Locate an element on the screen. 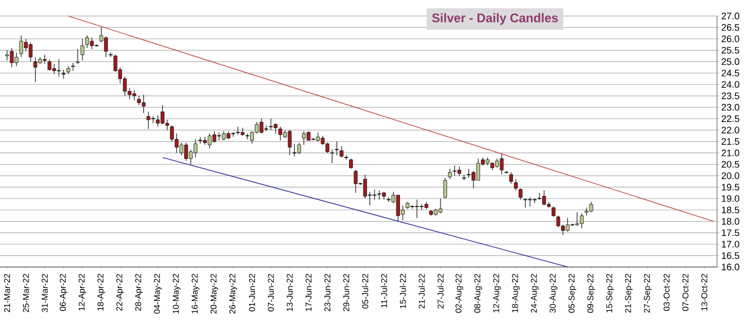 The height and width of the screenshot is (334, 753). x-tick-label: 08-Aug-22 is located at coordinates (478, 293).